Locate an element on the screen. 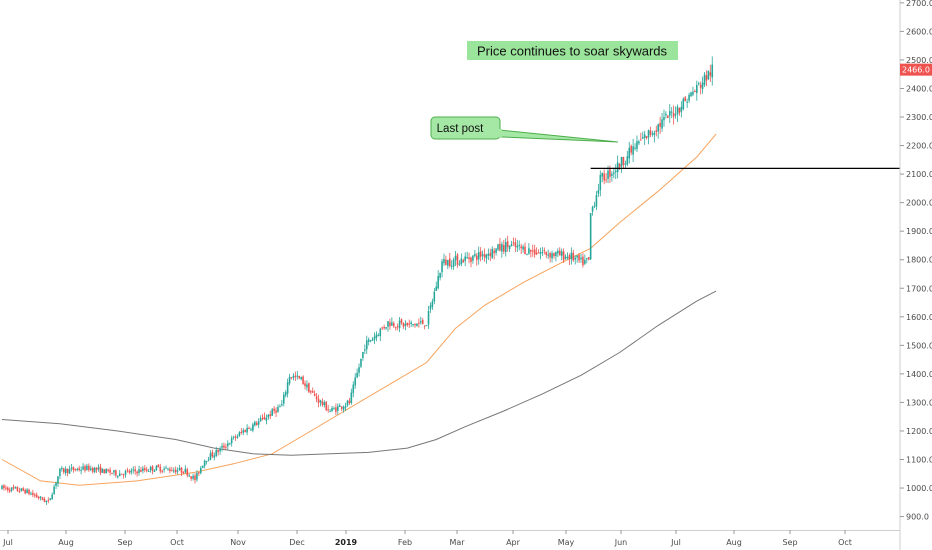 The image size is (932, 550). y-tick-label: 2100.0 is located at coordinates (919, 174).